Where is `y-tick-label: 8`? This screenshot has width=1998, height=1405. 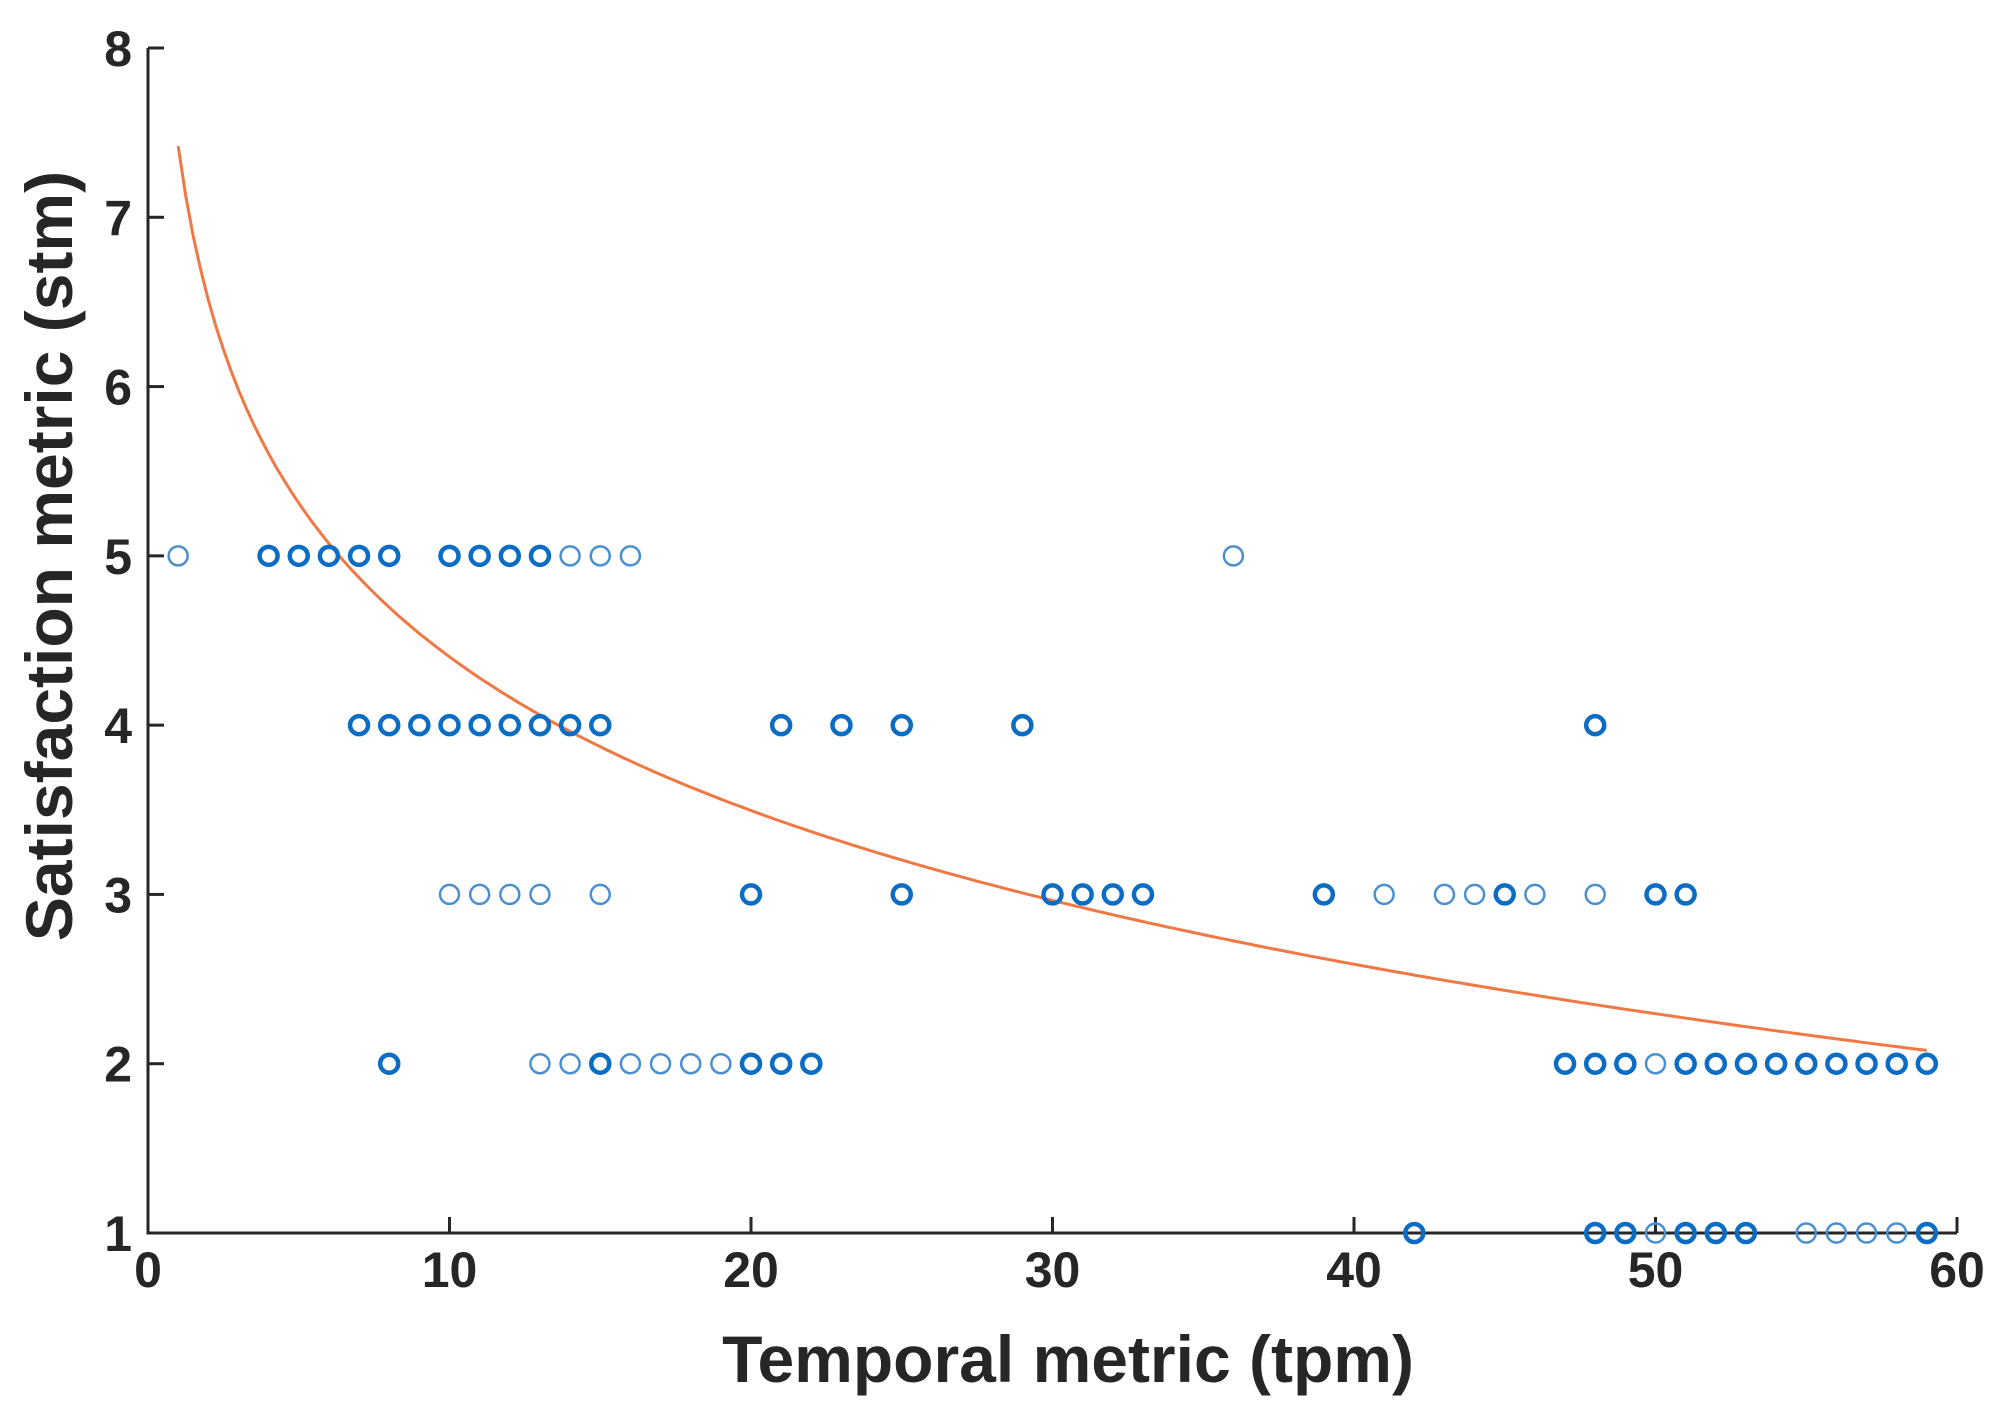 y-tick-label: 8 is located at coordinates (118, 49).